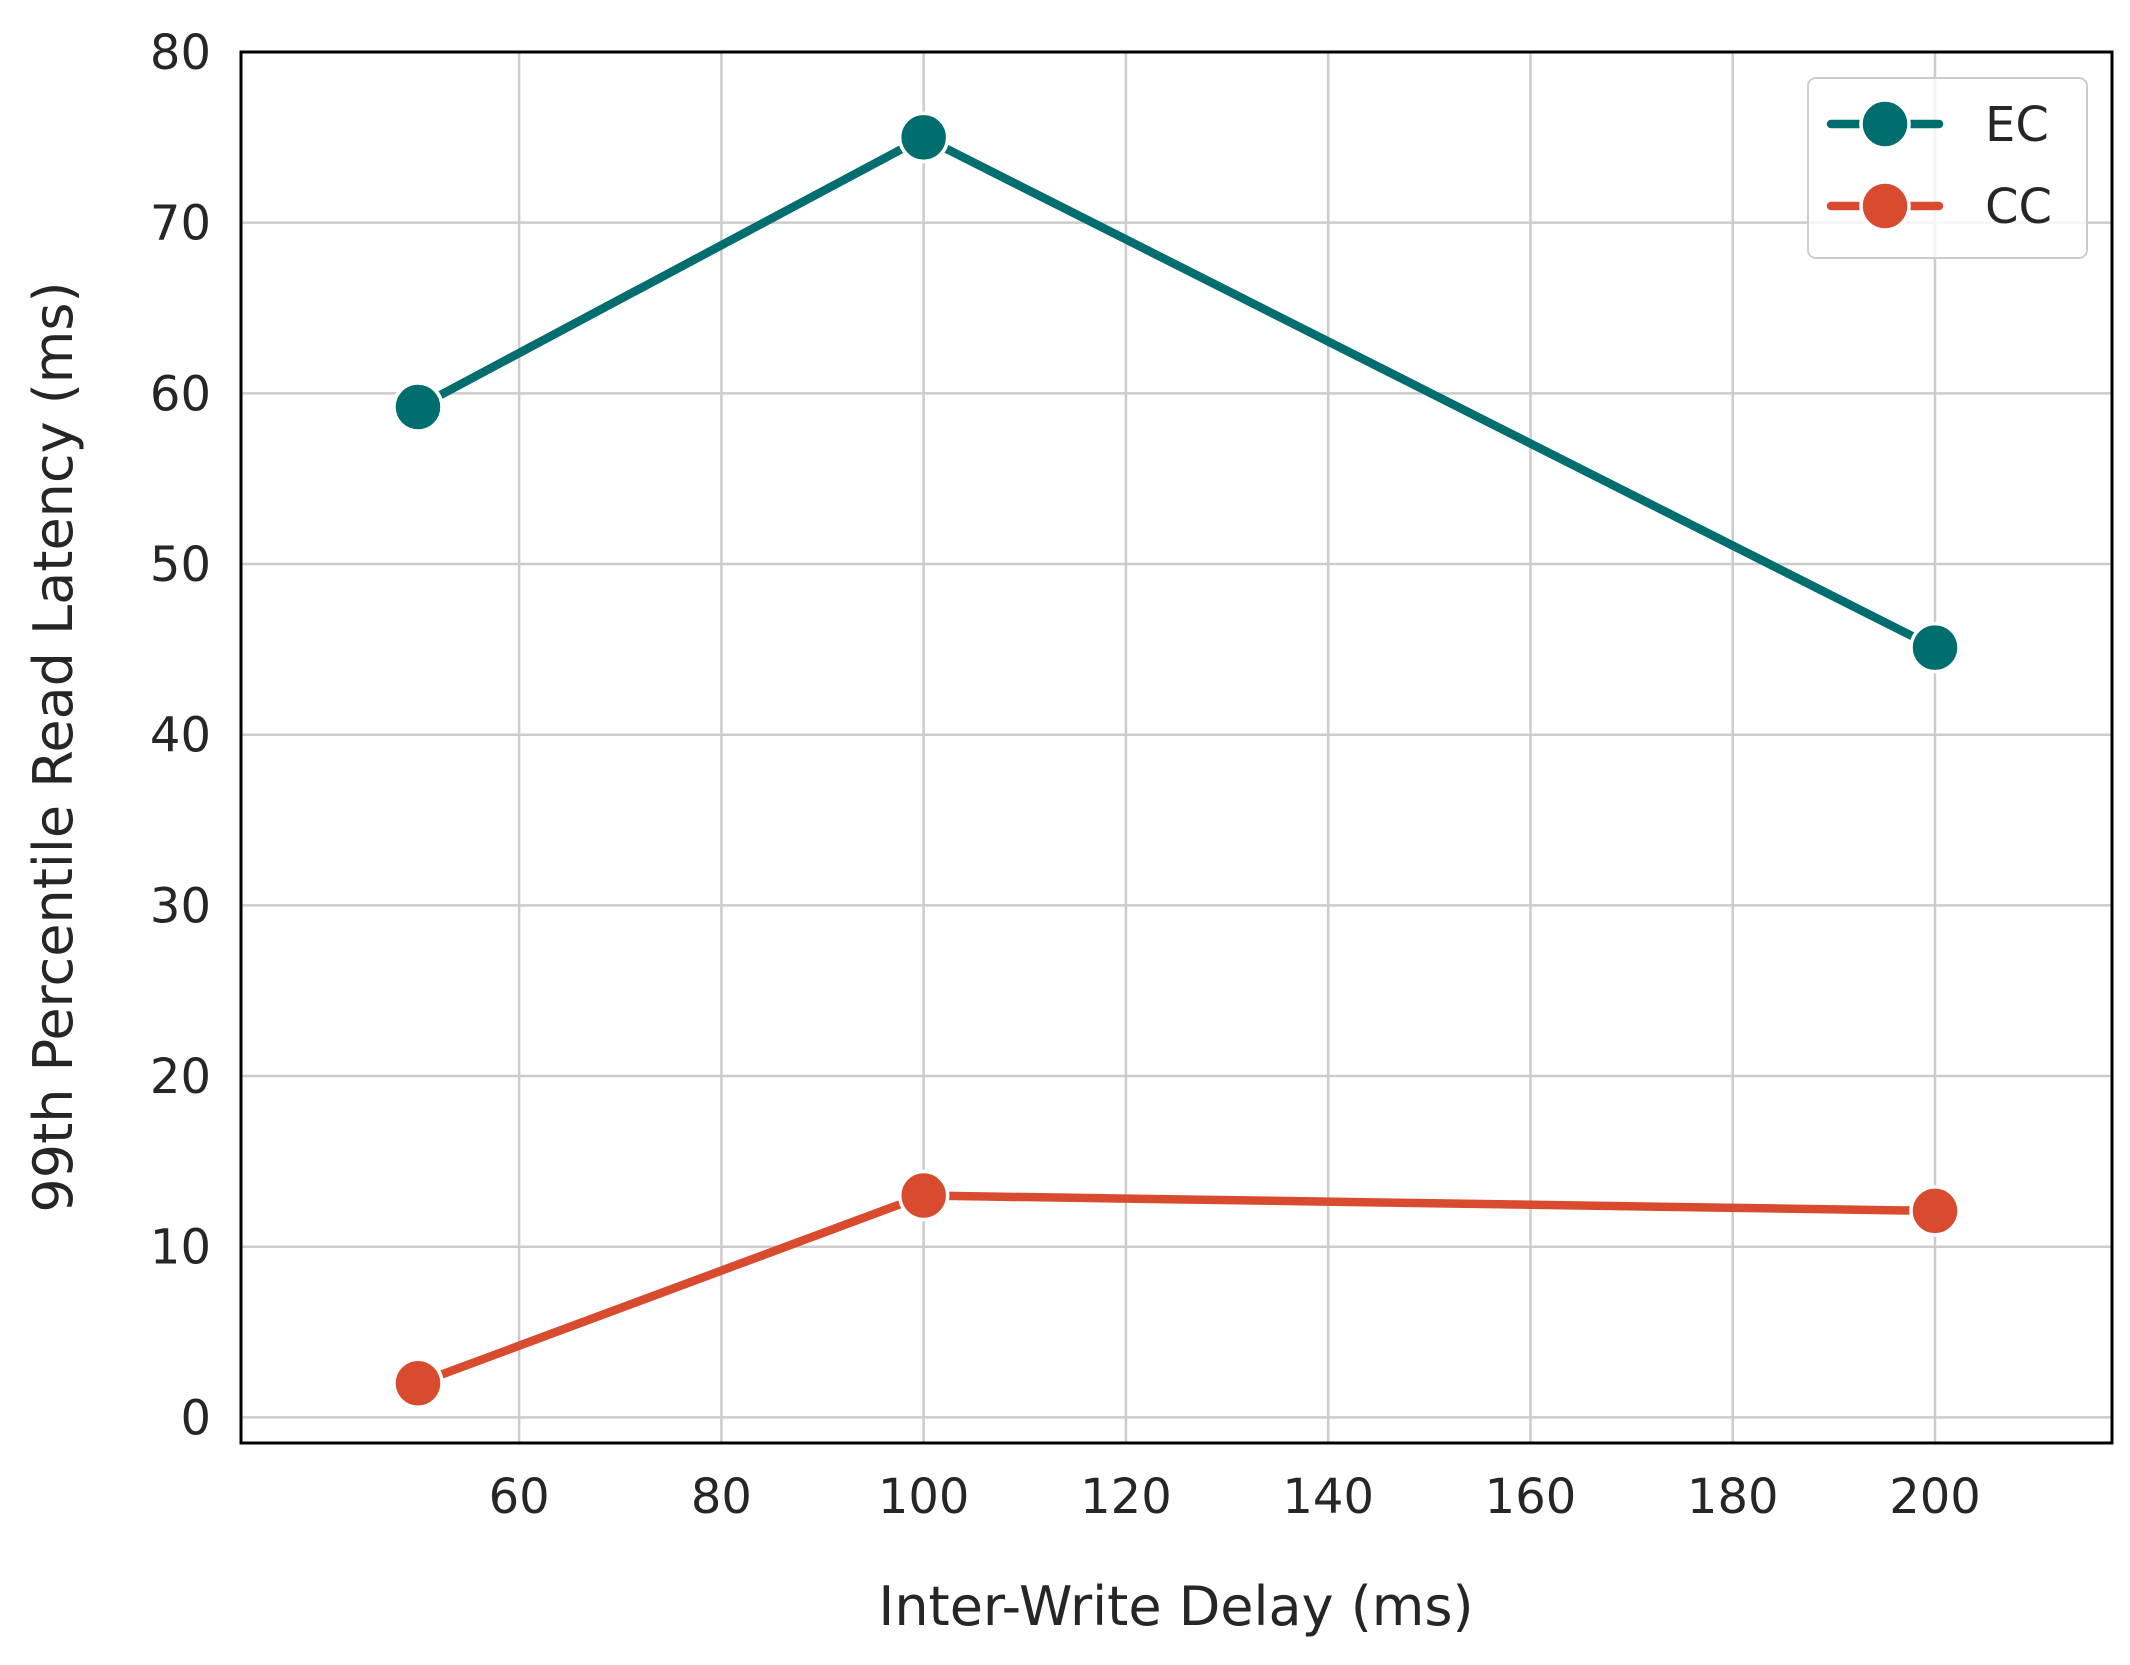 This screenshot has height=1665, width=2130. Describe the element at coordinates (924, 1497) in the screenshot. I see `x-tick-label: 100` at that location.